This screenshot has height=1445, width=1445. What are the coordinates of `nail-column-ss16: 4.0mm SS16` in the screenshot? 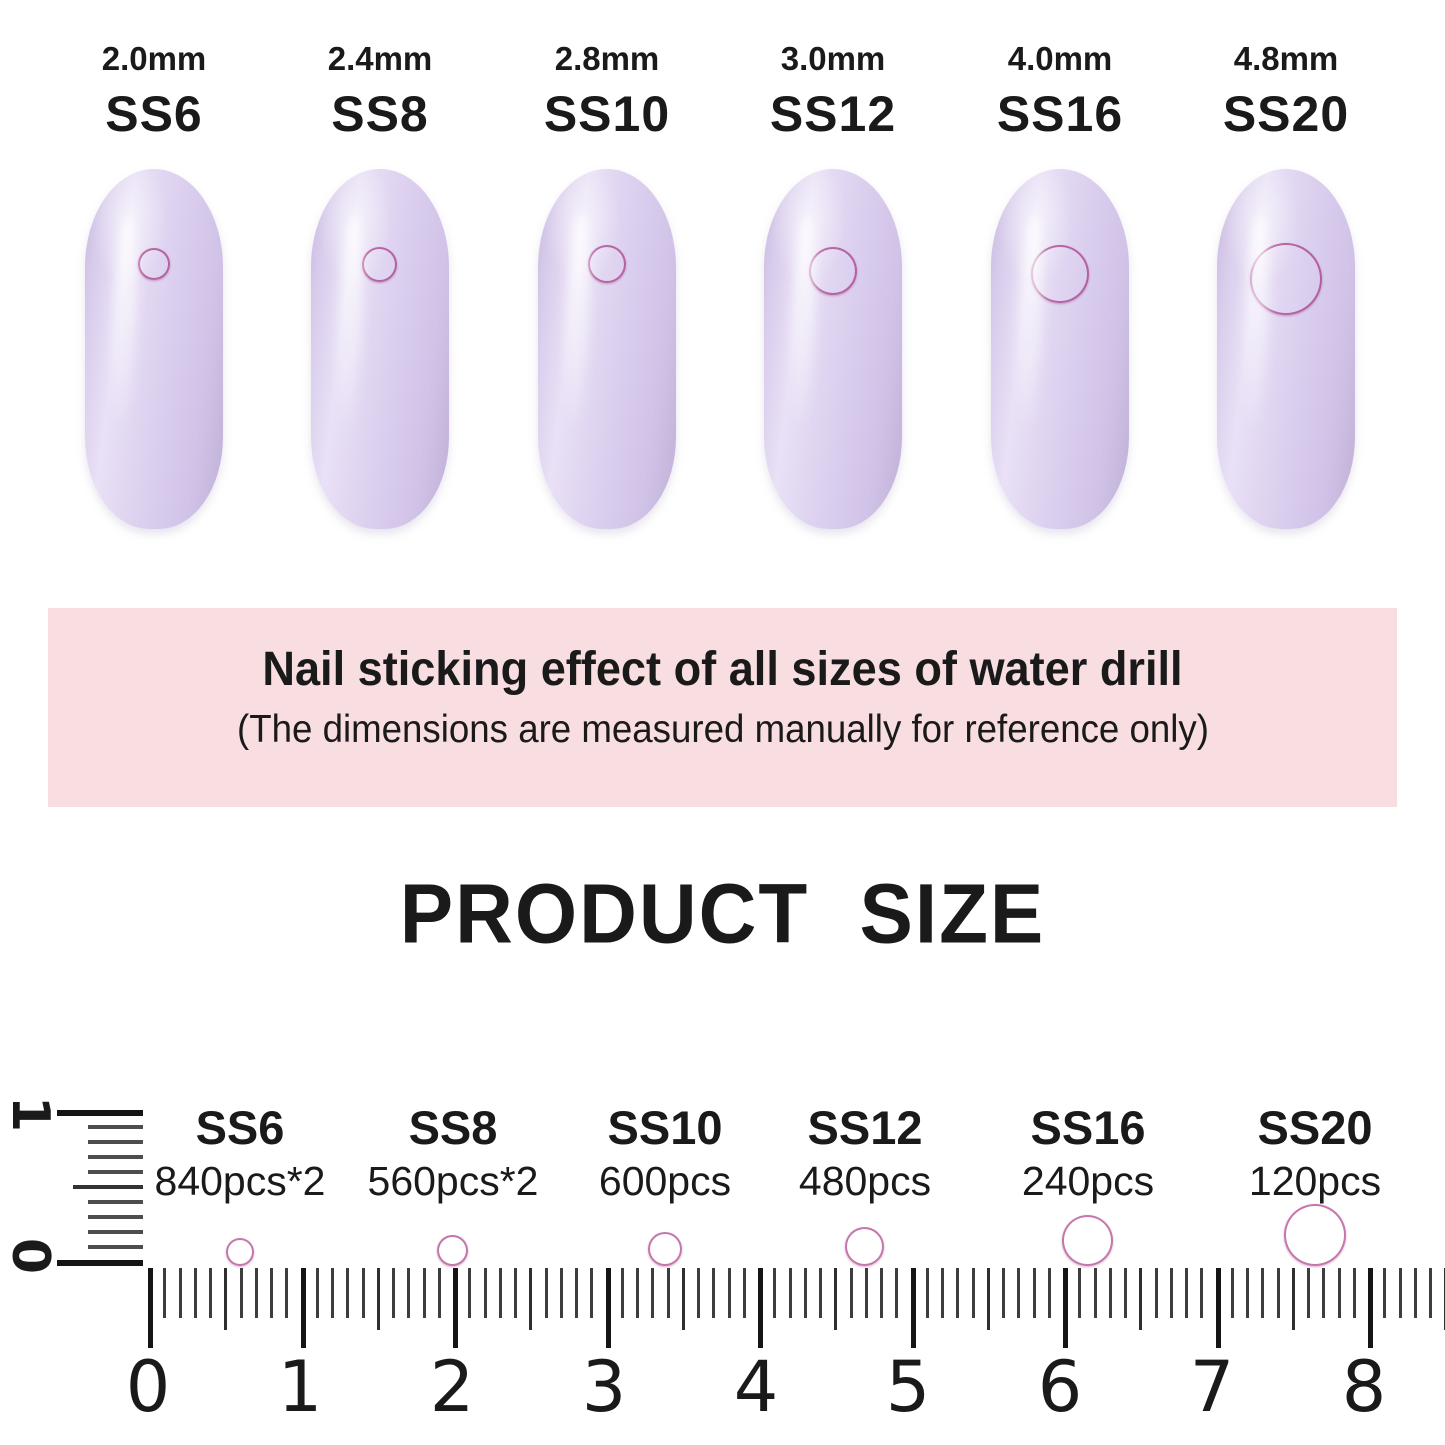 It's located at (1060, 264).